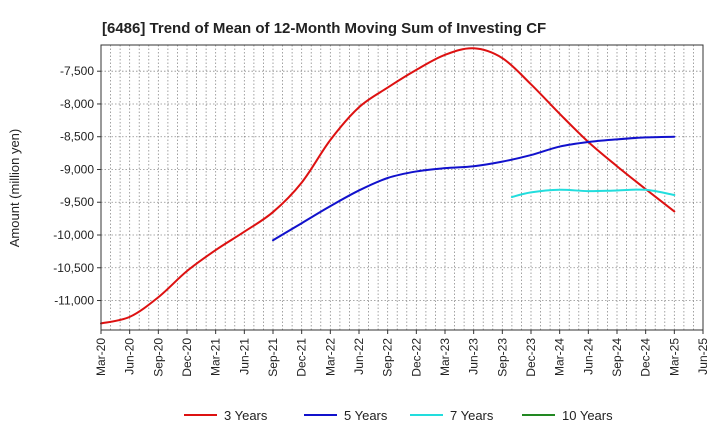 The width and height of the screenshot is (720, 440). Describe the element at coordinates (474, 188) in the screenshot. I see `series-line-5-years` at that location.